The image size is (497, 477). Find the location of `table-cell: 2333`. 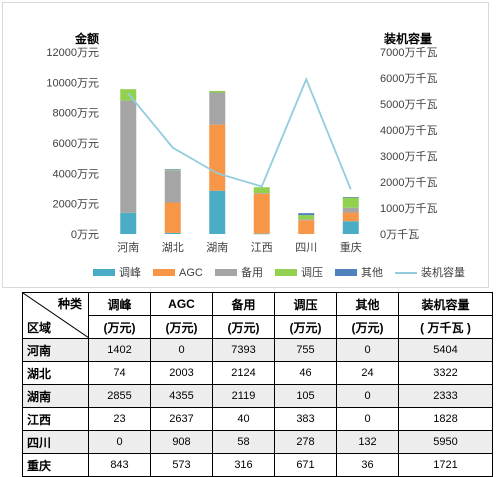

table-cell: 2333 is located at coordinates (445, 396).